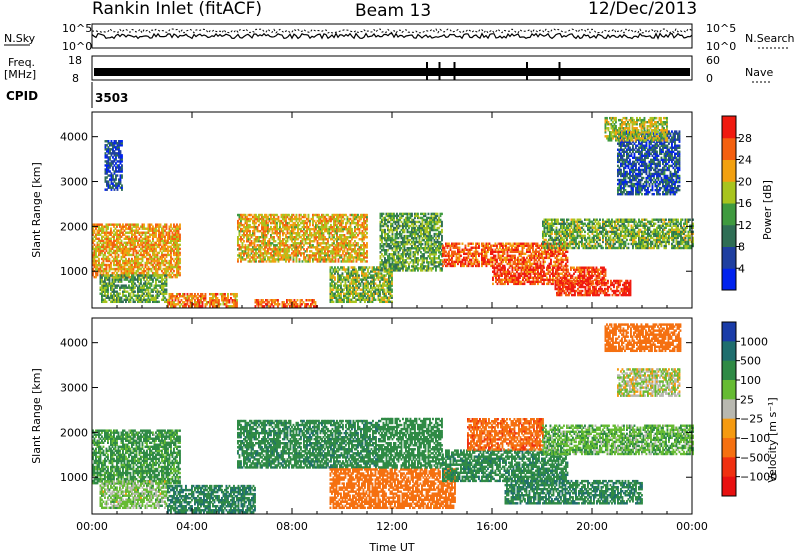  What do you see at coordinates (393, 11) in the screenshot?
I see `beam-title: Beam 13` at bounding box center [393, 11].